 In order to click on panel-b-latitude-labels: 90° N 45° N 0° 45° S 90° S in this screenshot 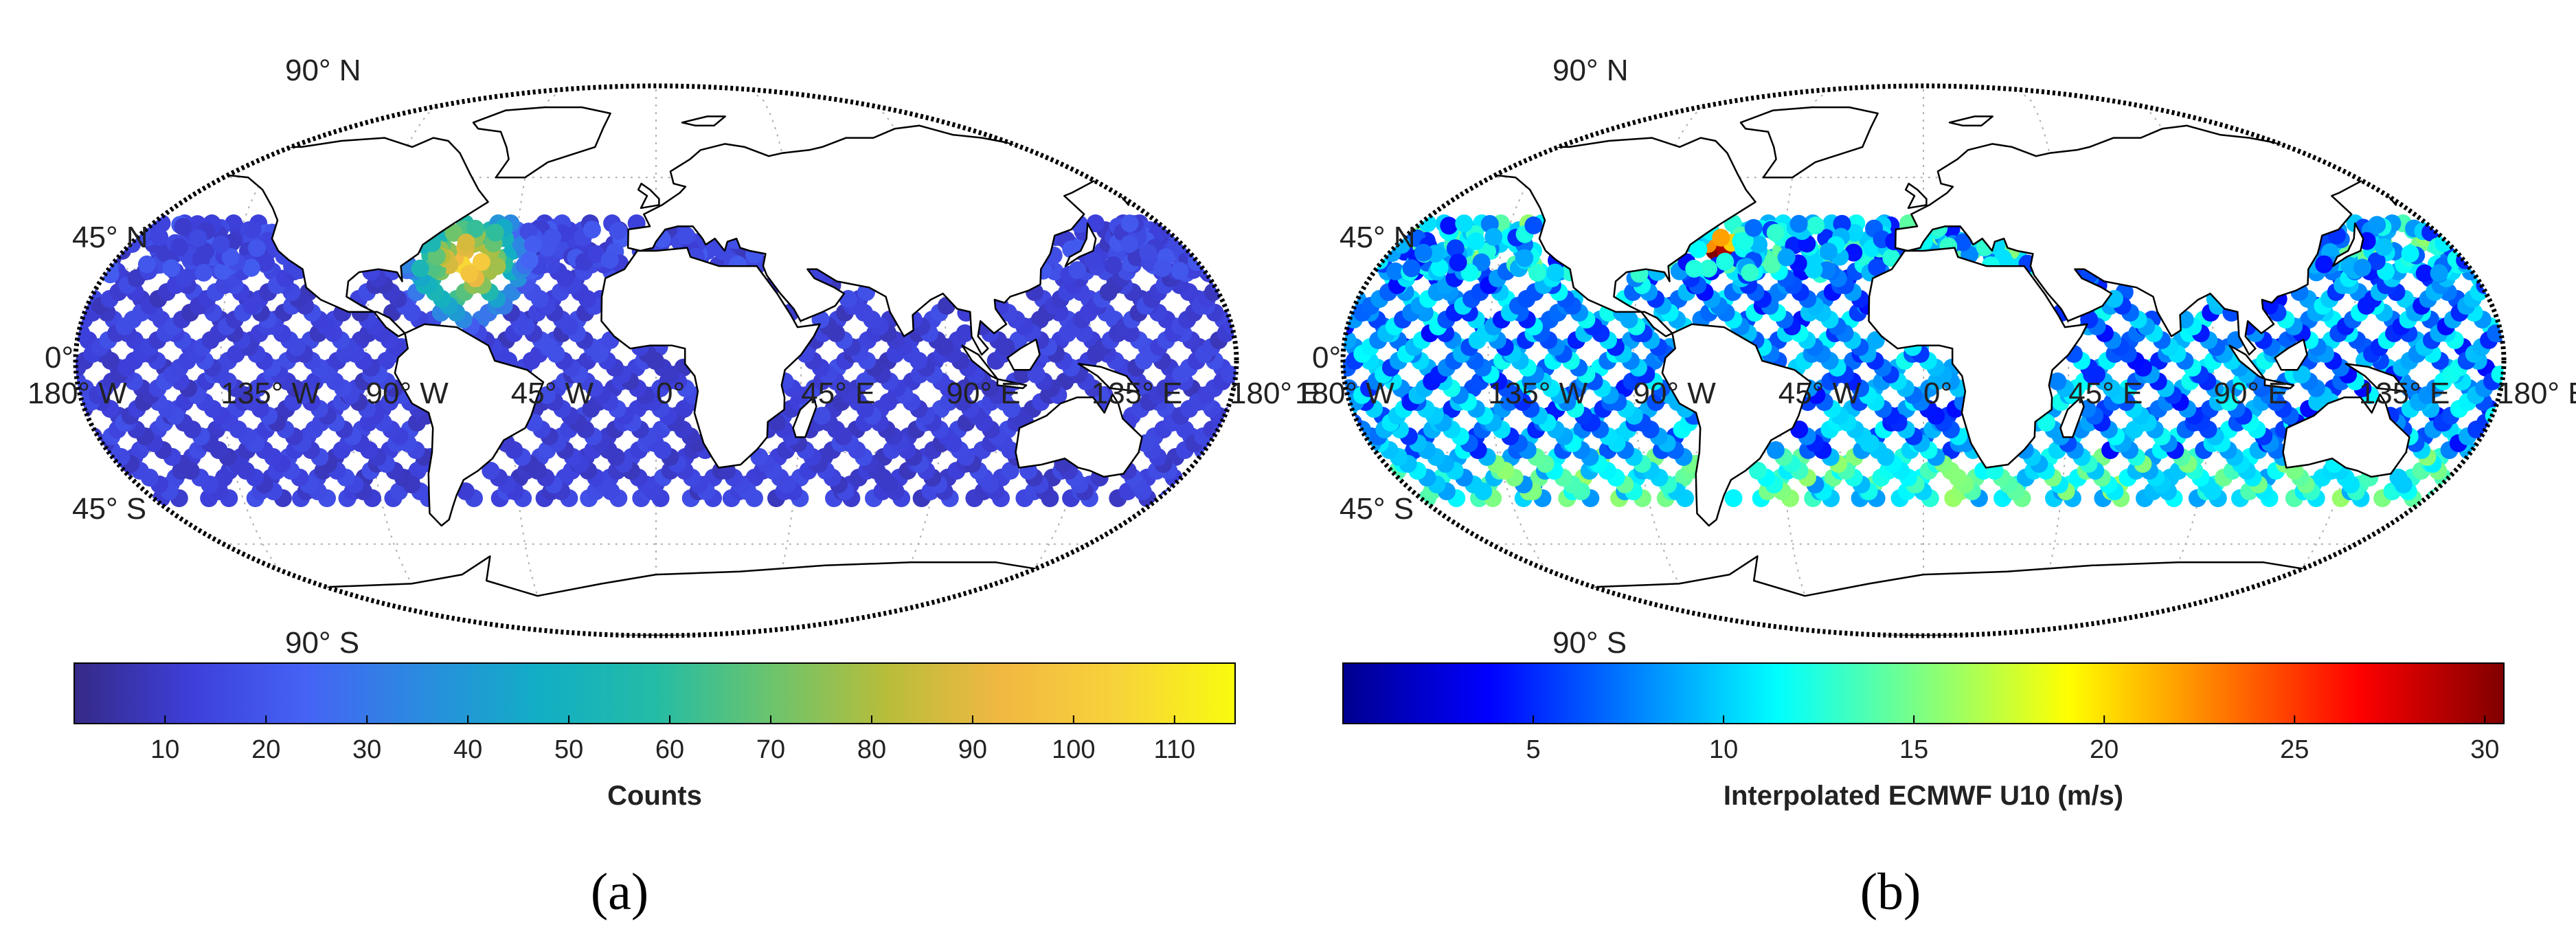, I will do `click(1470, 357)`.